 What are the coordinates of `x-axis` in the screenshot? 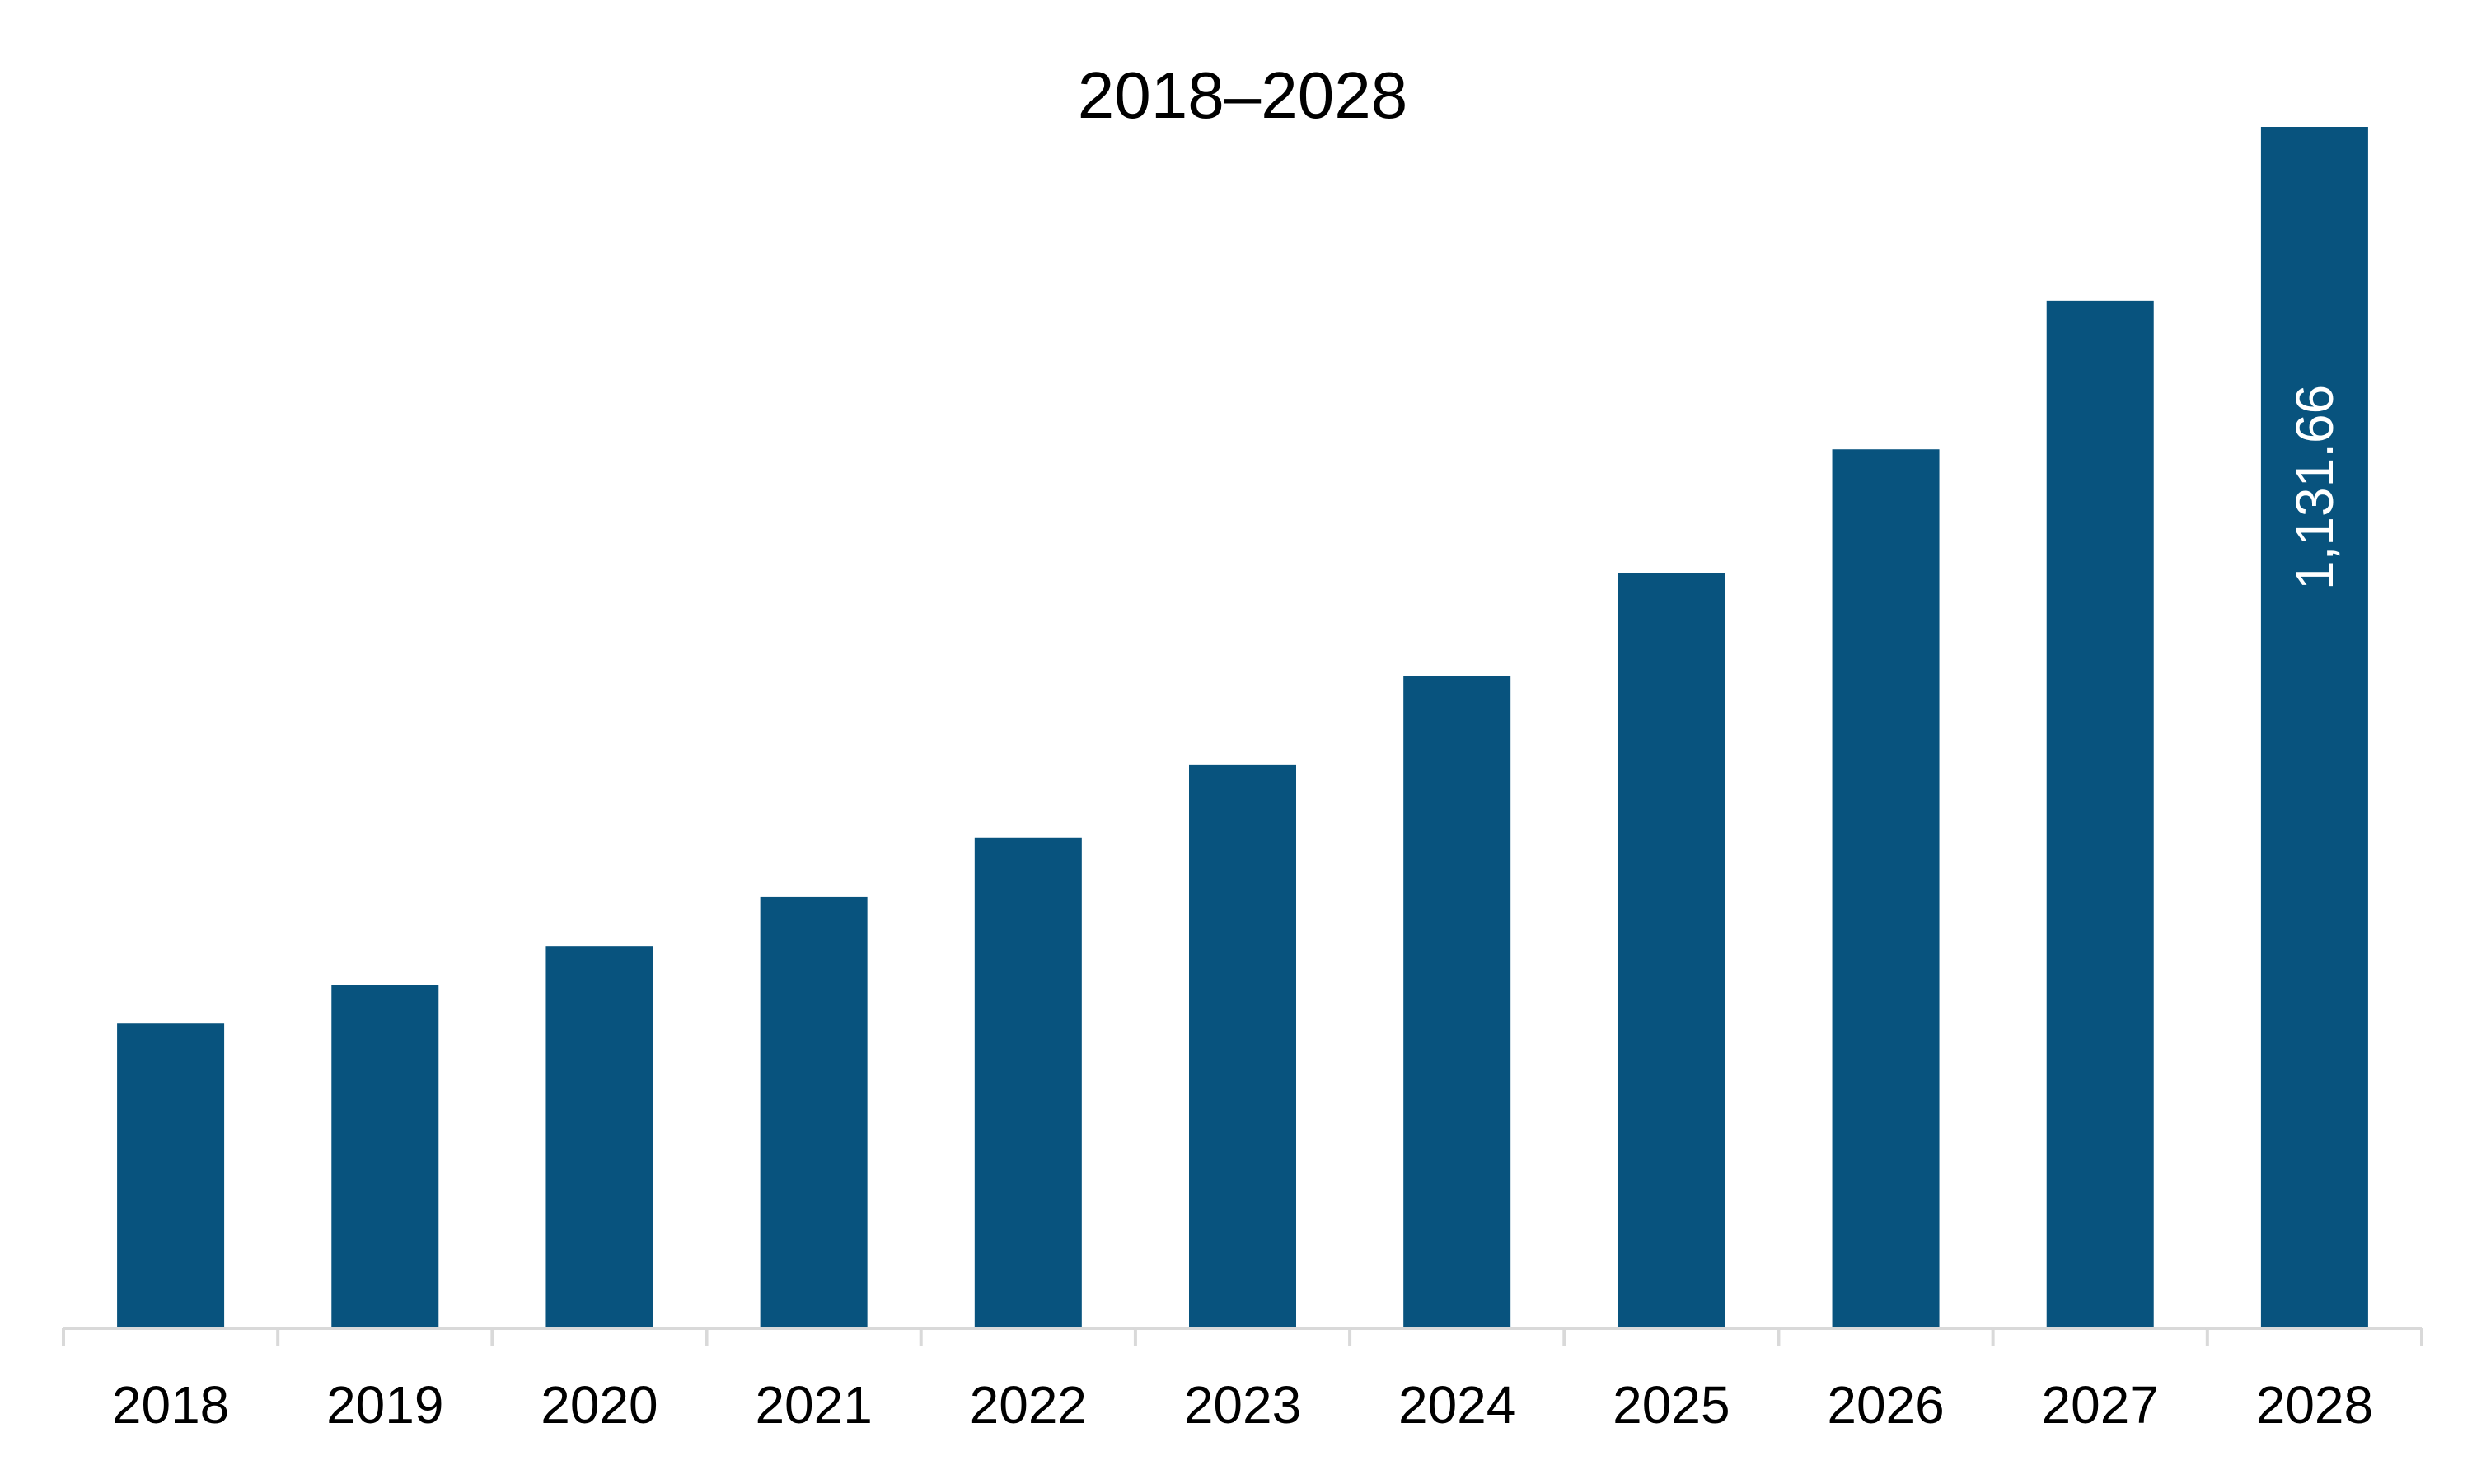 It's located at (1242, 1337).